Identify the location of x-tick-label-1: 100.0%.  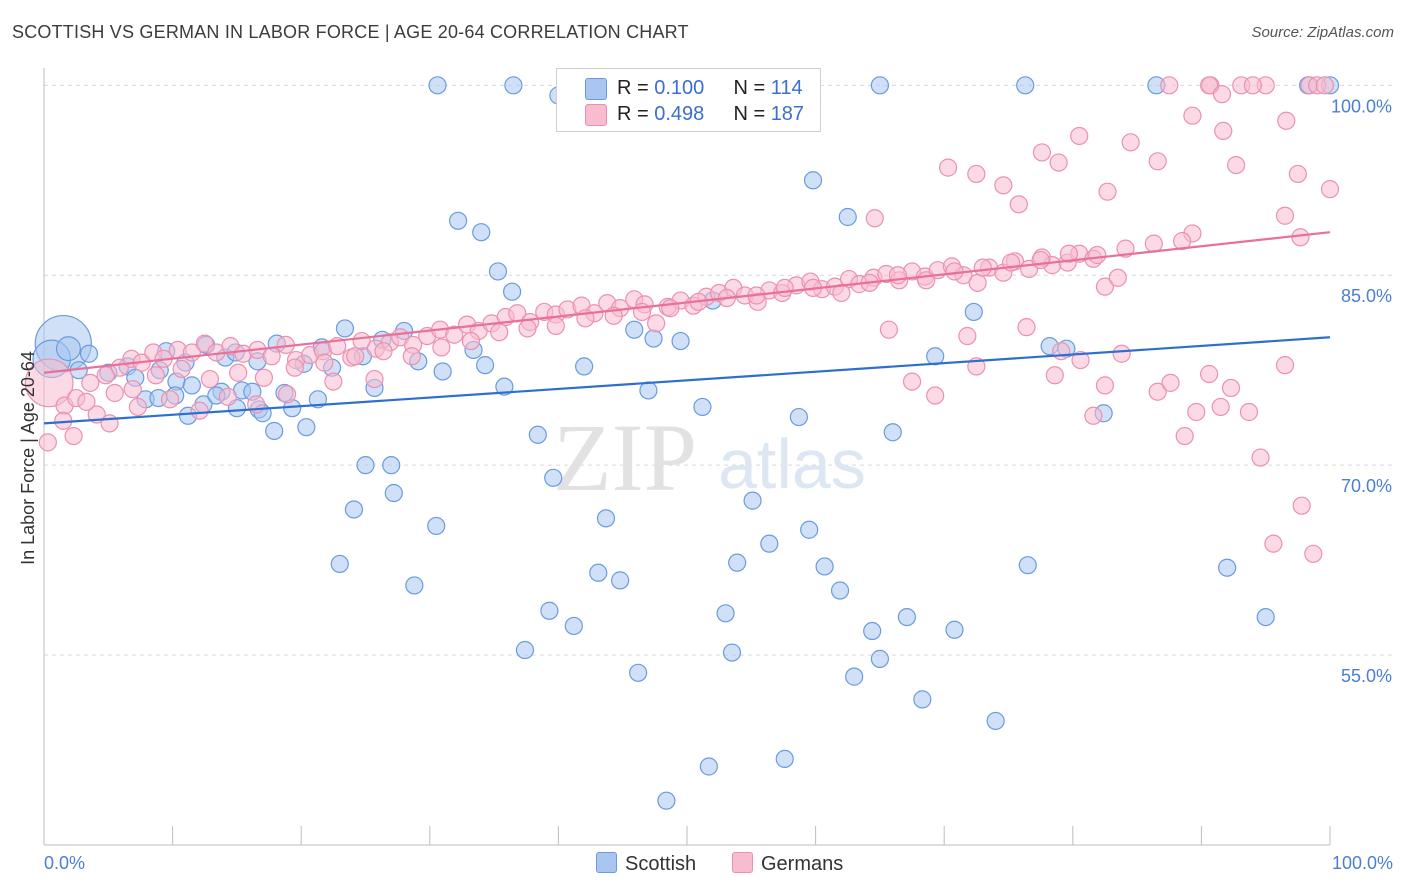
(1362, 863).